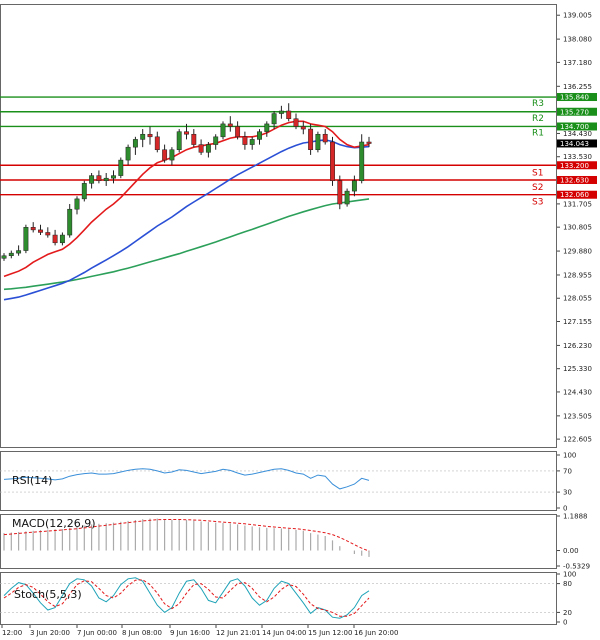 The width and height of the screenshot is (600, 640). Describe the element at coordinates (577, 87) in the screenshot. I see `price-tick-label: 136.255` at that location.